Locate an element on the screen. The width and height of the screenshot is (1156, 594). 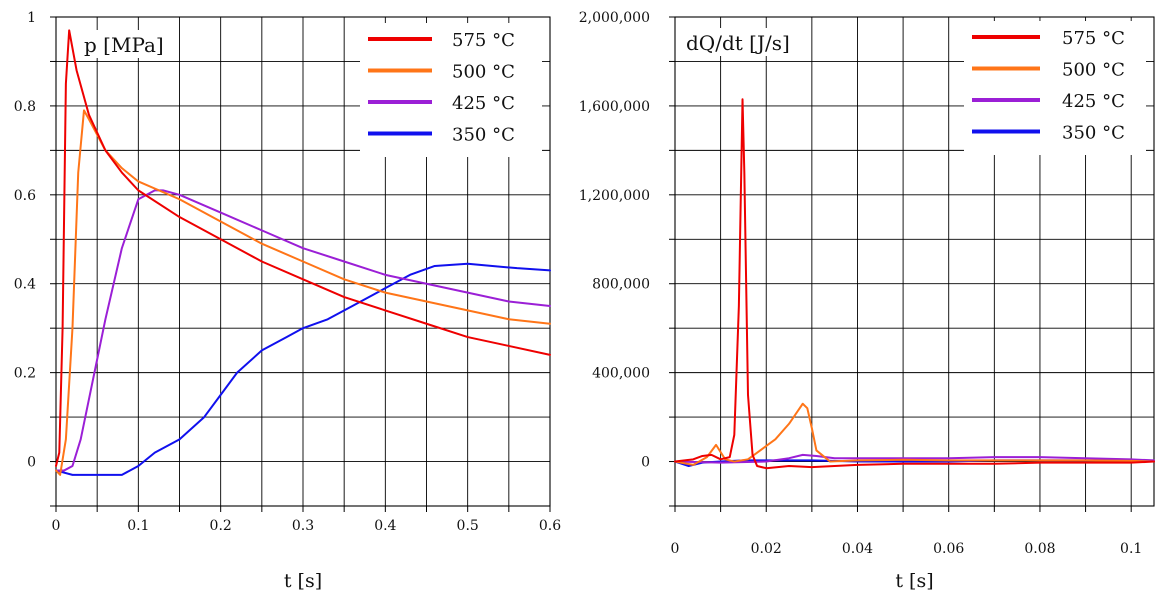
x-tick-label: 0.6 is located at coordinates (550, 526).